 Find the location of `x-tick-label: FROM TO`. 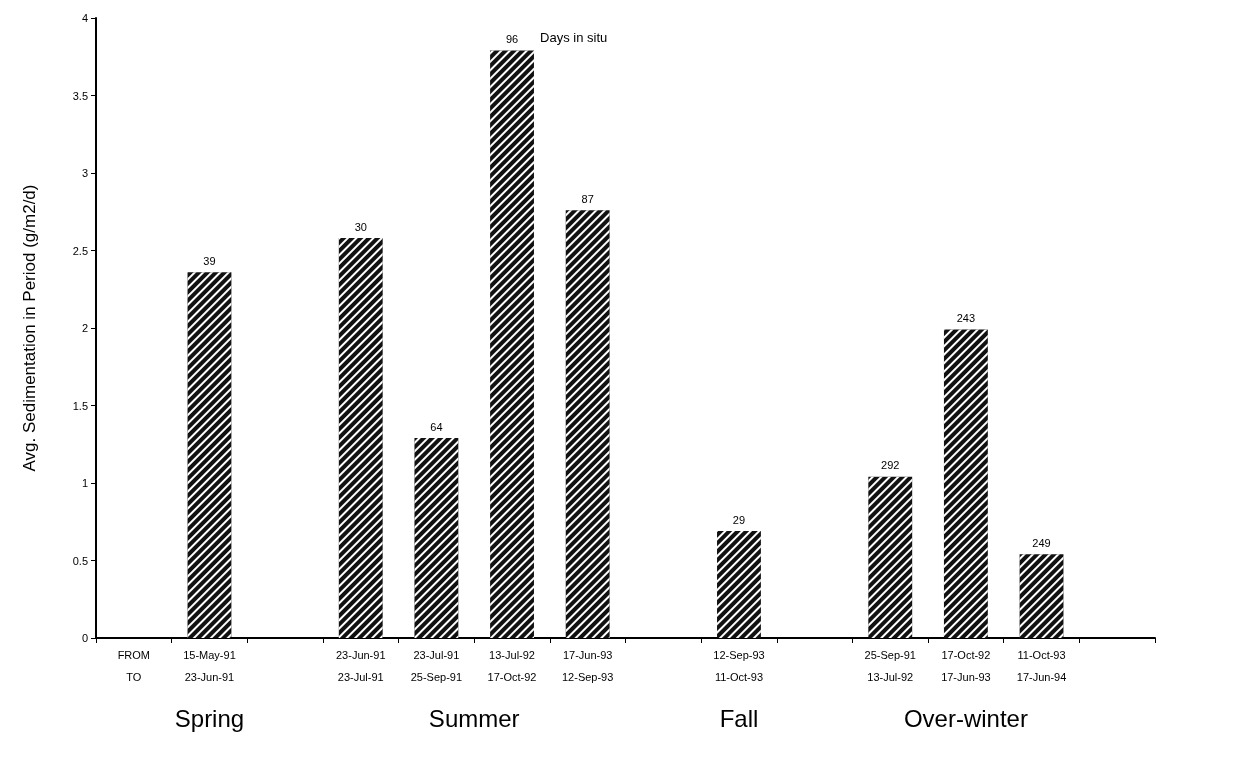

x-tick-label: FROM TO is located at coordinates (134, 666).